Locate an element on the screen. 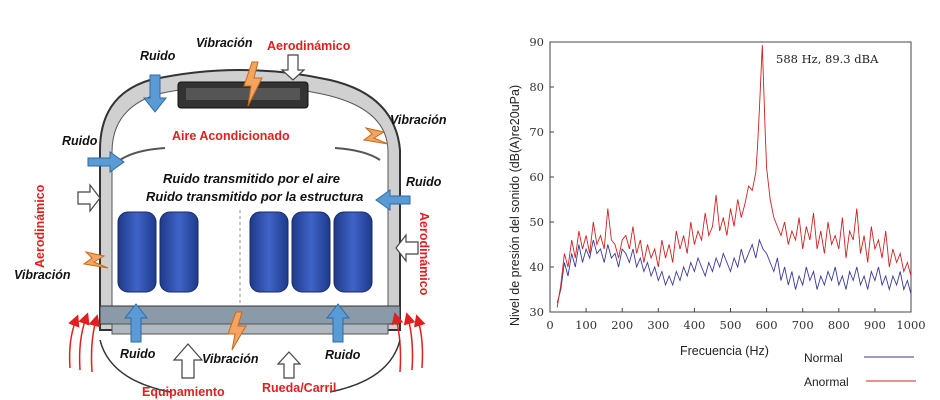 The image size is (940, 400). x-axis-label: Frecuencia (Hz) is located at coordinates (724, 351).